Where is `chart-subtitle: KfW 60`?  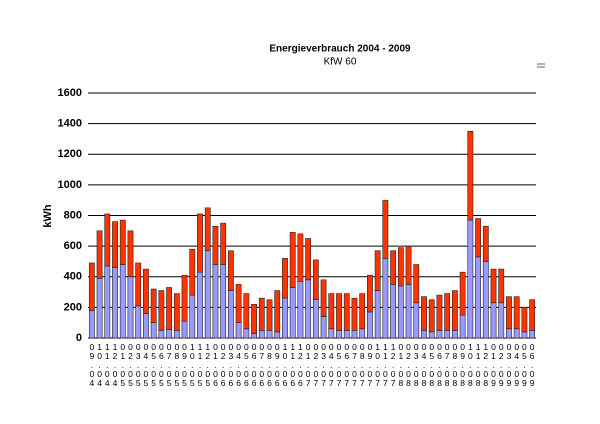 chart-subtitle: KfW 60 is located at coordinates (340, 62).